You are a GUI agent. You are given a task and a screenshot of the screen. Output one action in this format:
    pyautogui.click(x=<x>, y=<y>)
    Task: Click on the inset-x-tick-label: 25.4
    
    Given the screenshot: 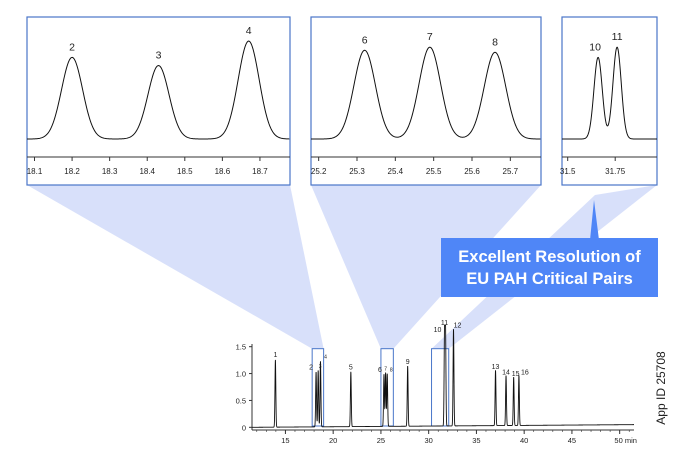 What is the action you would take?
    pyautogui.click(x=396, y=171)
    